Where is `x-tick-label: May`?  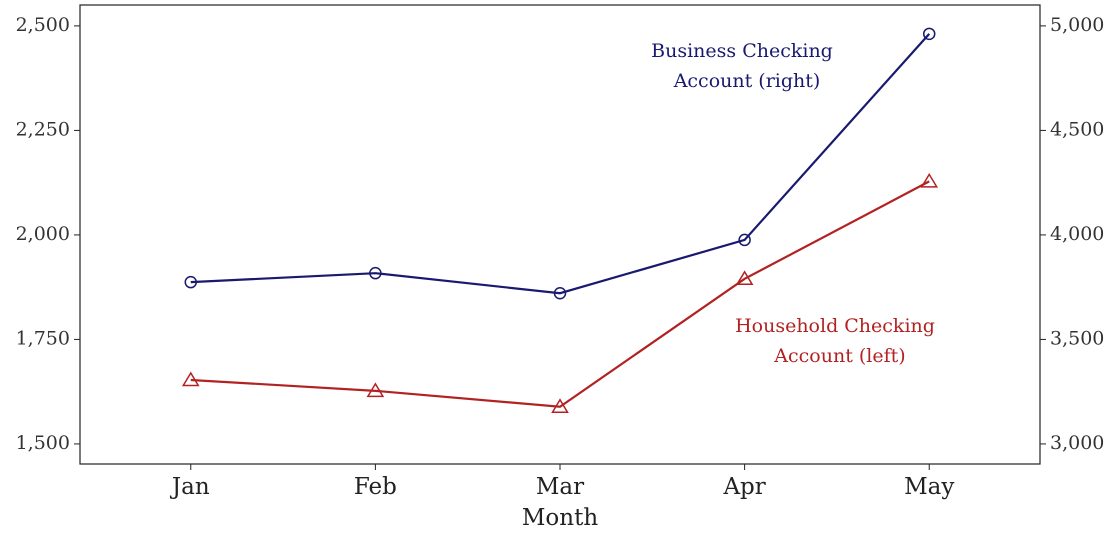 x-tick-label: May is located at coordinates (929, 487).